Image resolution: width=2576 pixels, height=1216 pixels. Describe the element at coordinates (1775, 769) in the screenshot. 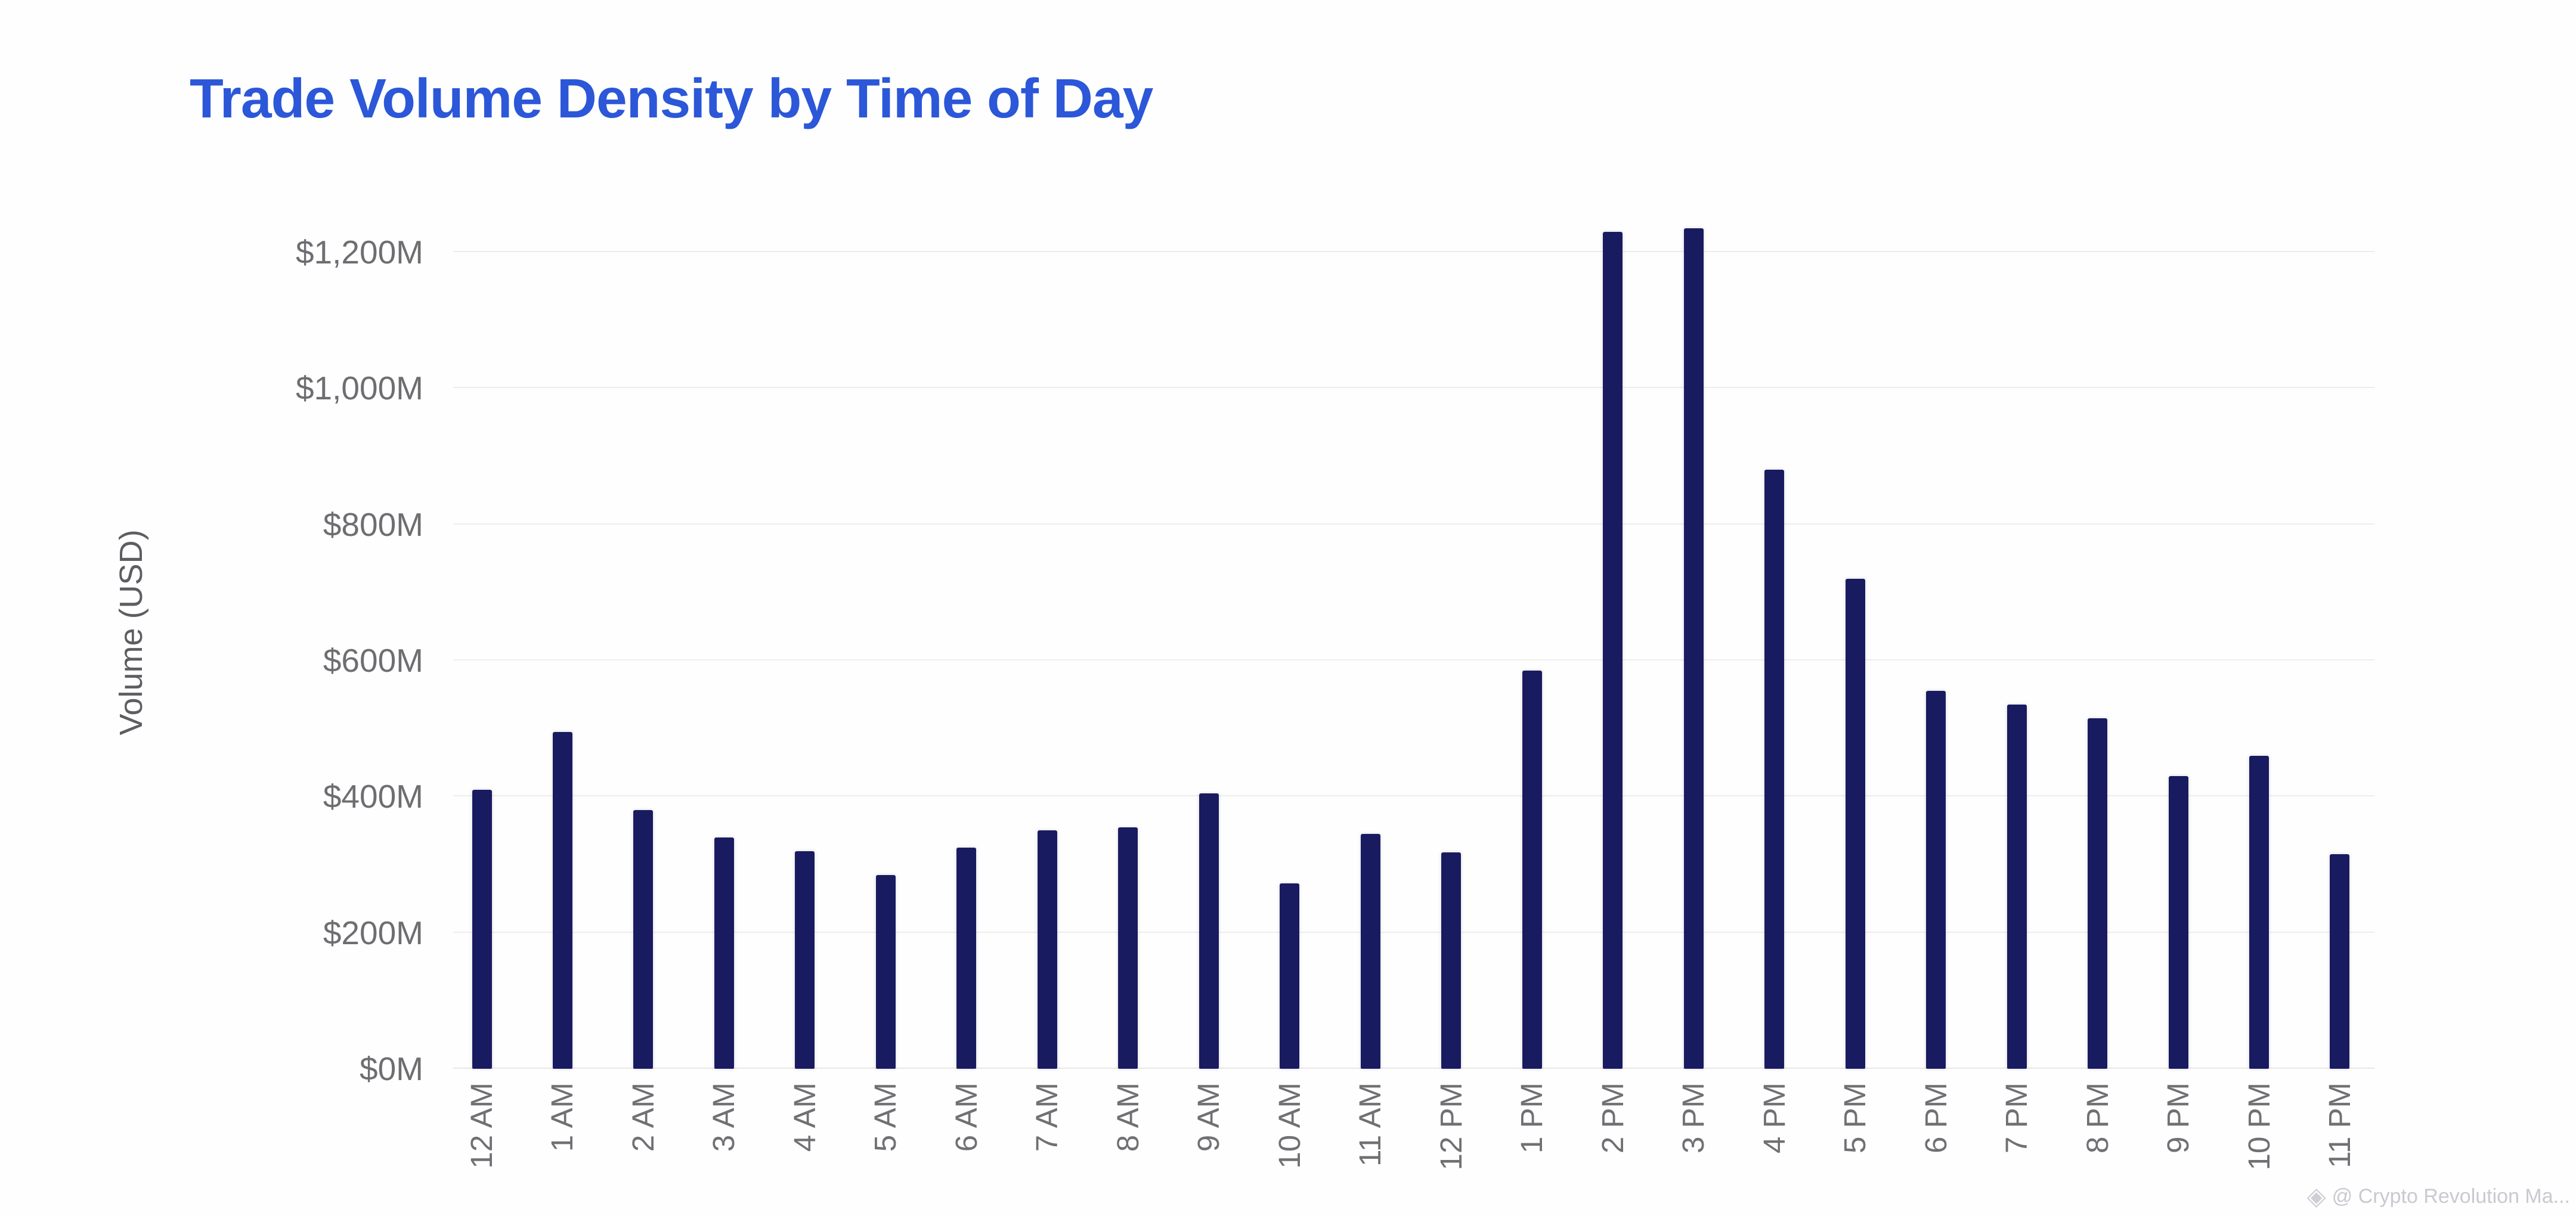

I see `bar-4pm` at that location.